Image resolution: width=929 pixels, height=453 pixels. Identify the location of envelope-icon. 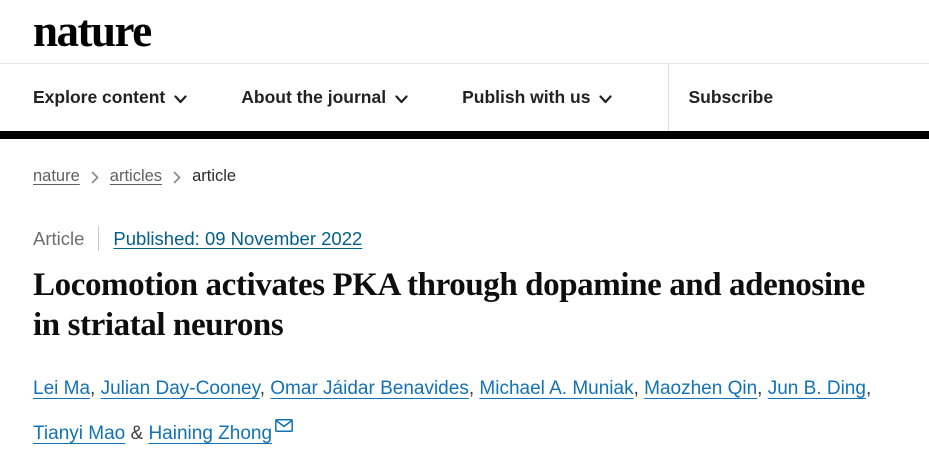
(284, 427).